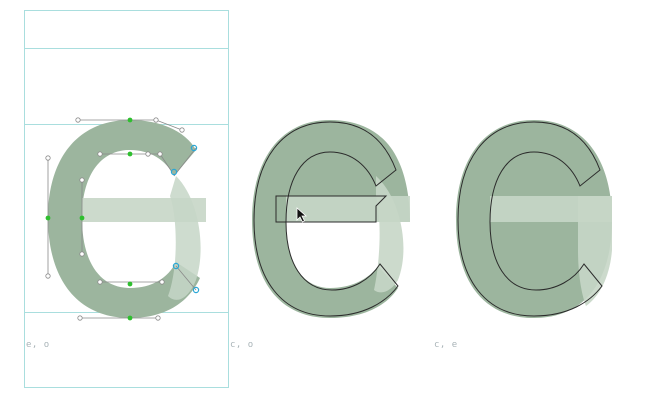  Describe the element at coordinates (242, 345) in the screenshot. I see `glyph-cell-label: c, o` at that location.